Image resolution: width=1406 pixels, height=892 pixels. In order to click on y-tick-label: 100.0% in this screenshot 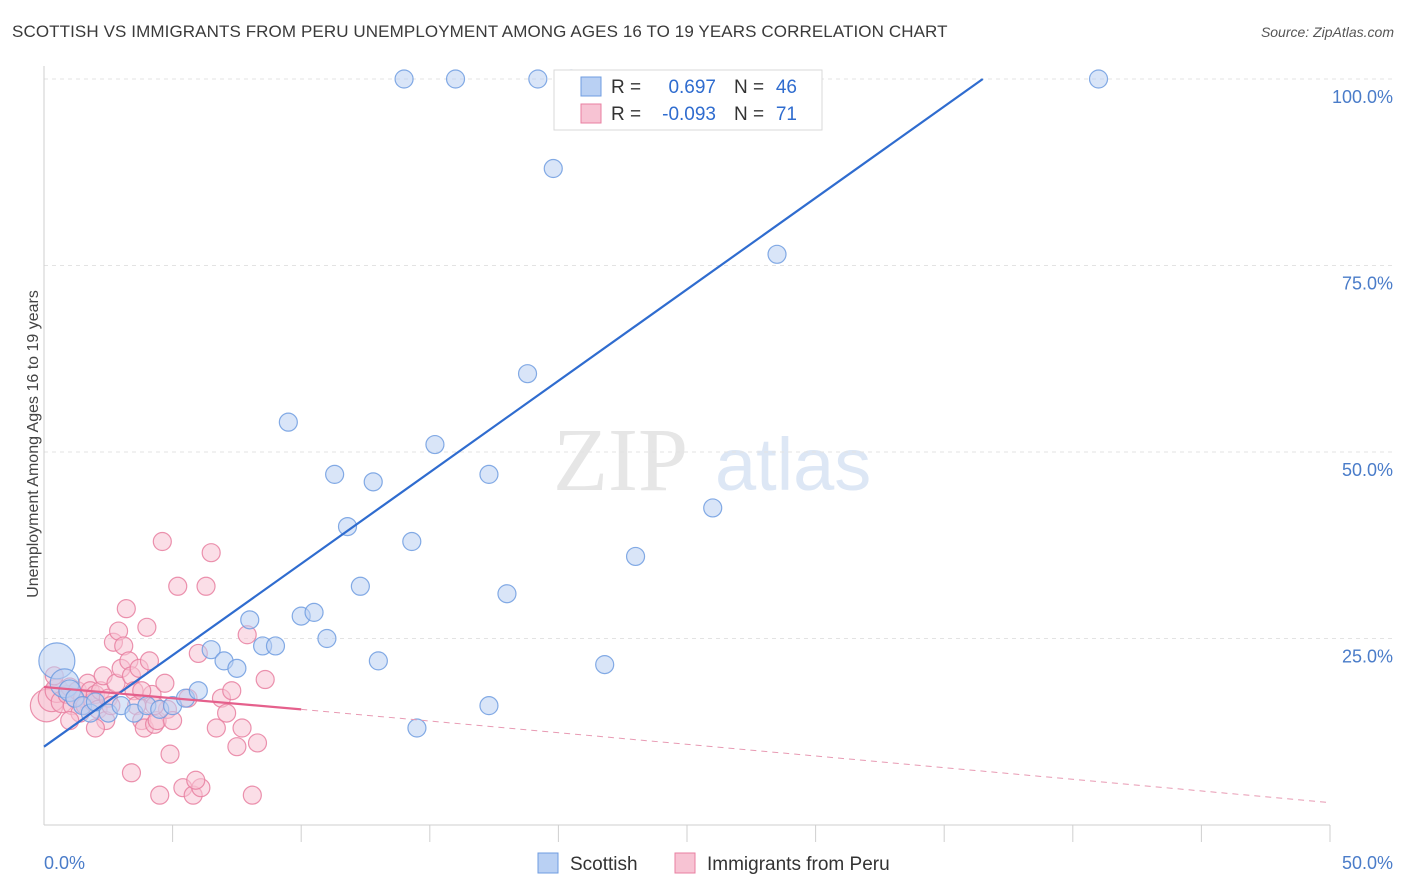, I will do `click(1362, 97)`.